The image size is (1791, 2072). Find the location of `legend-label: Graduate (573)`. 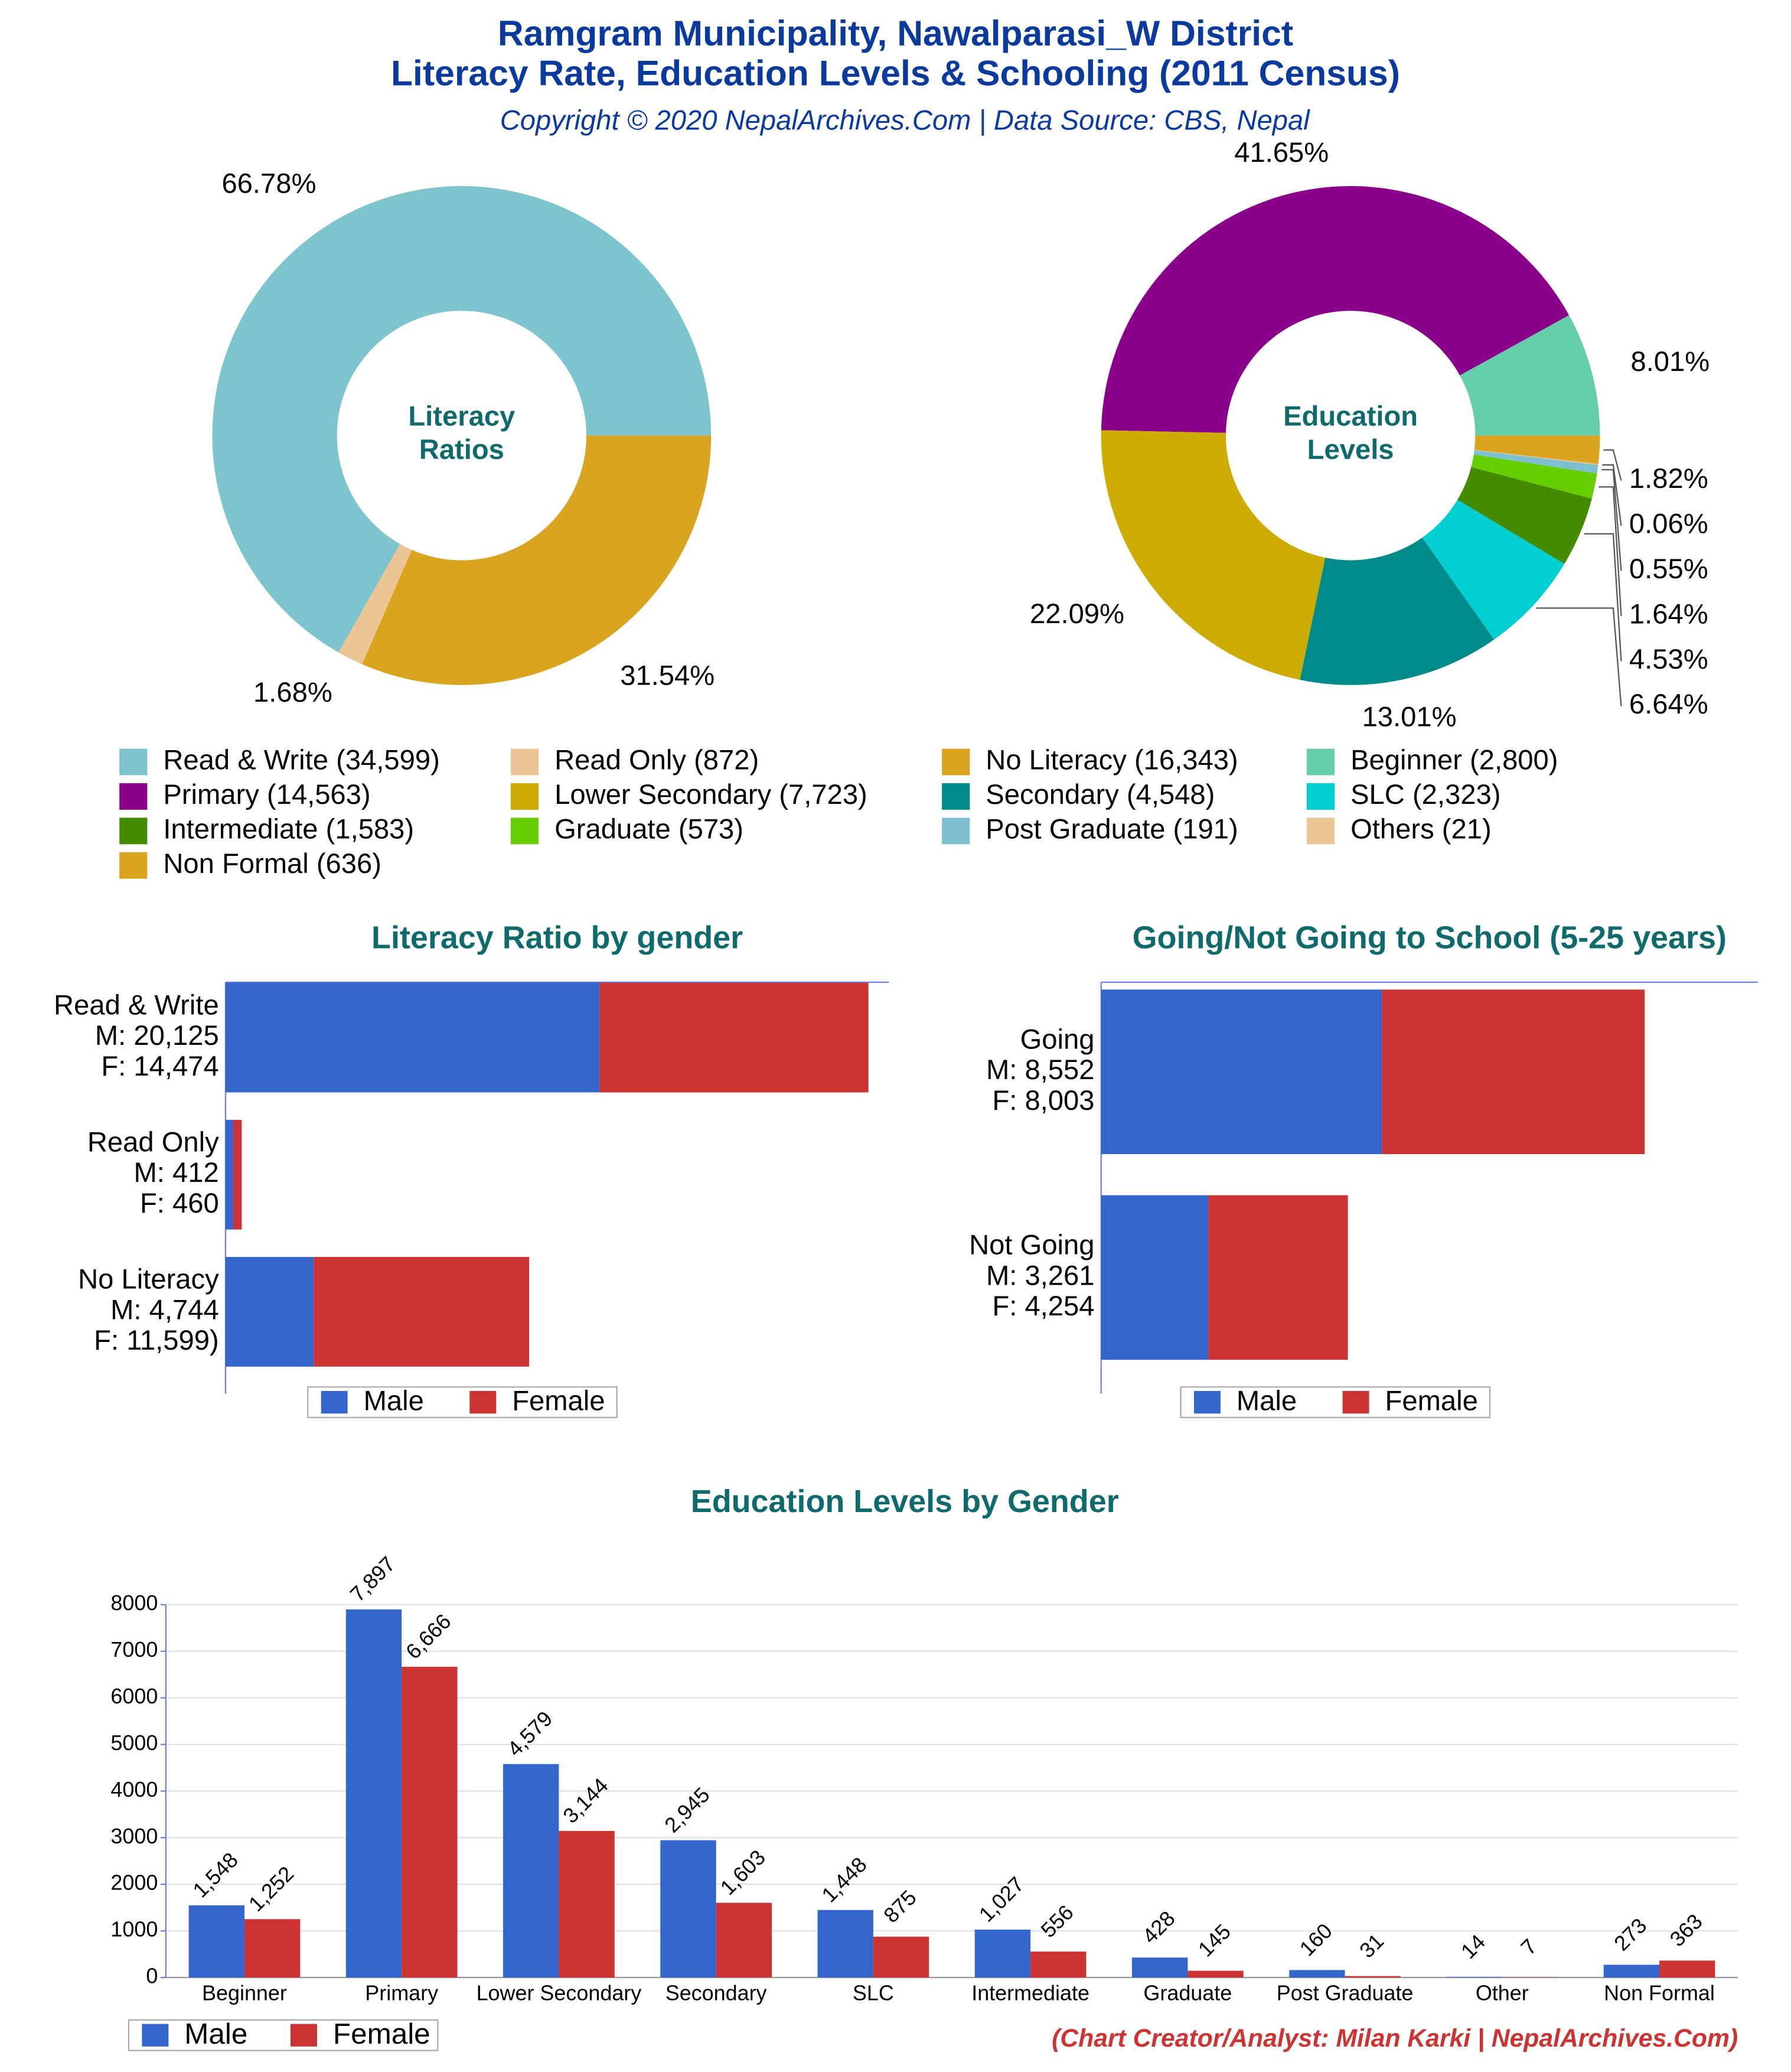

legend-label: Graduate (573) is located at coordinates (648, 828).